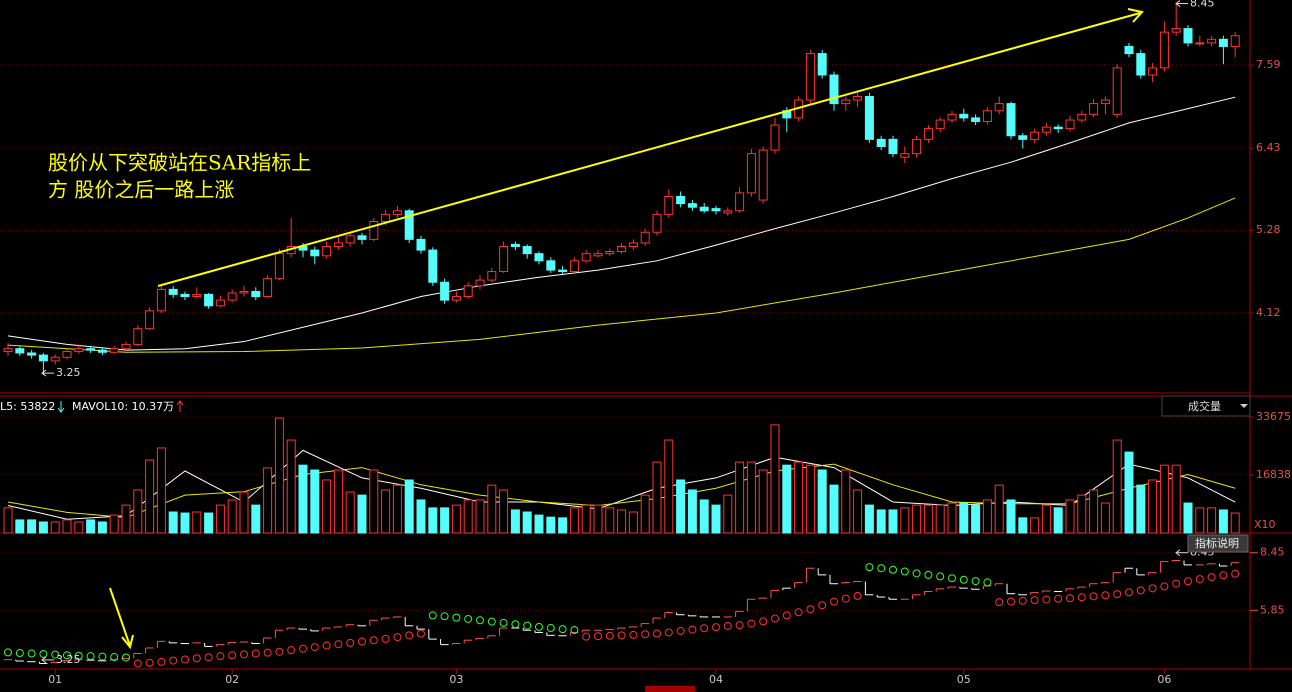  Describe the element at coordinates (456, 679) in the screenshot. I see `x-tick-label: 03` at that location.